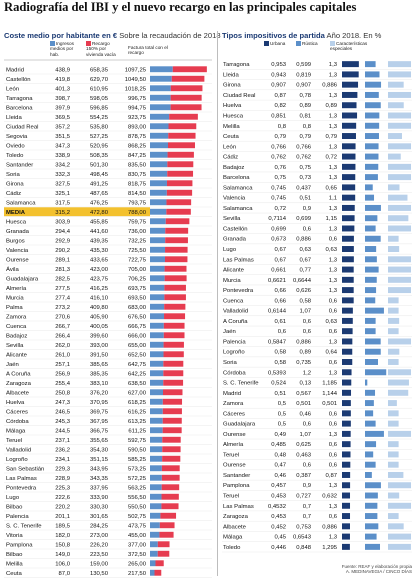 This screenshot has height=580, width=414. Describe the element at coordinates (230, 250) in the screenshot. I see `row-label: Lugo` at that location.